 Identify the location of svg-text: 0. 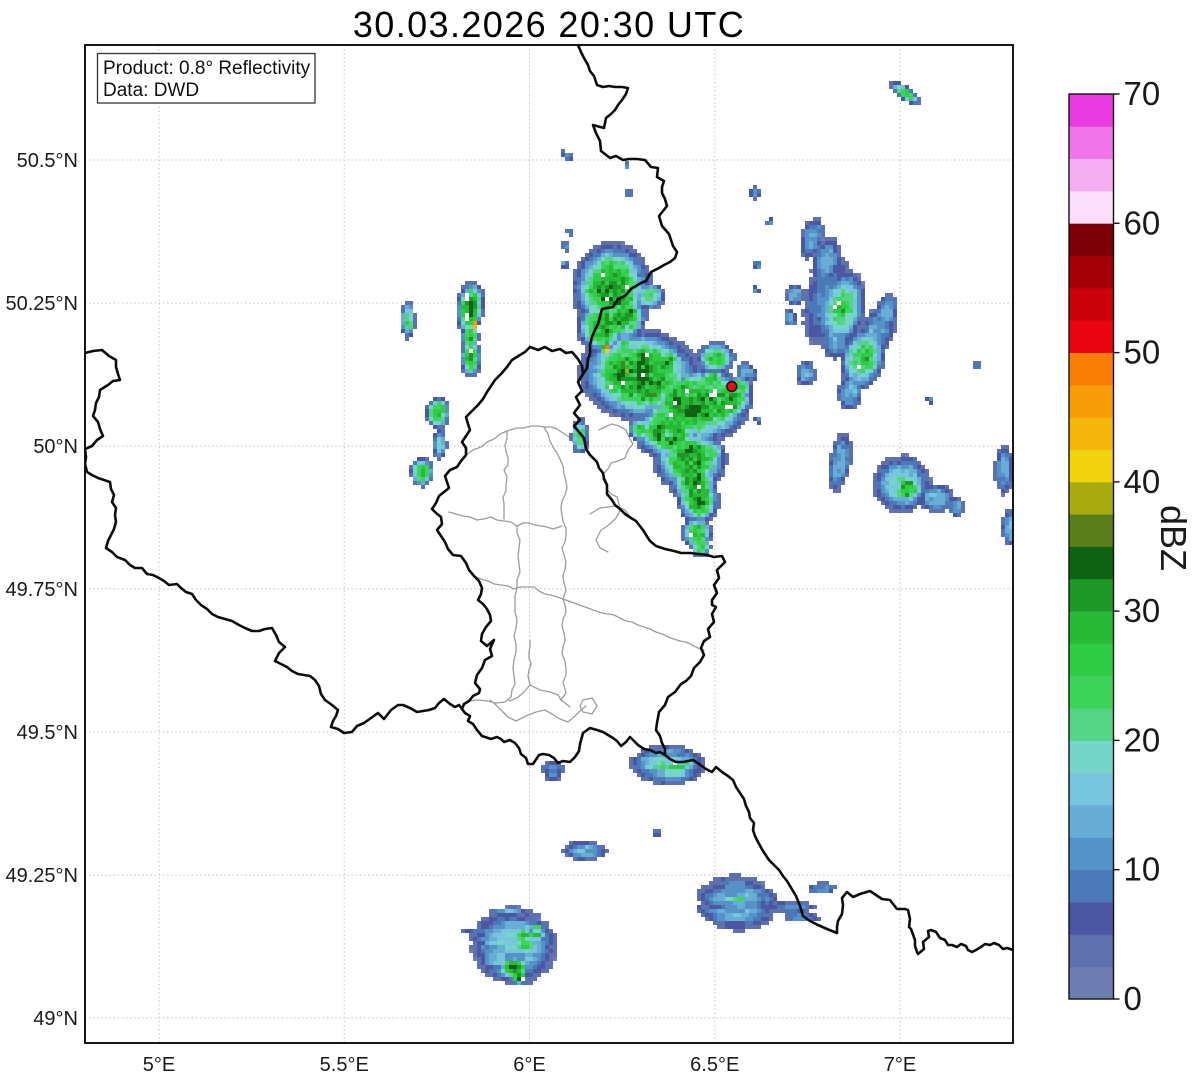
(1133, 998).